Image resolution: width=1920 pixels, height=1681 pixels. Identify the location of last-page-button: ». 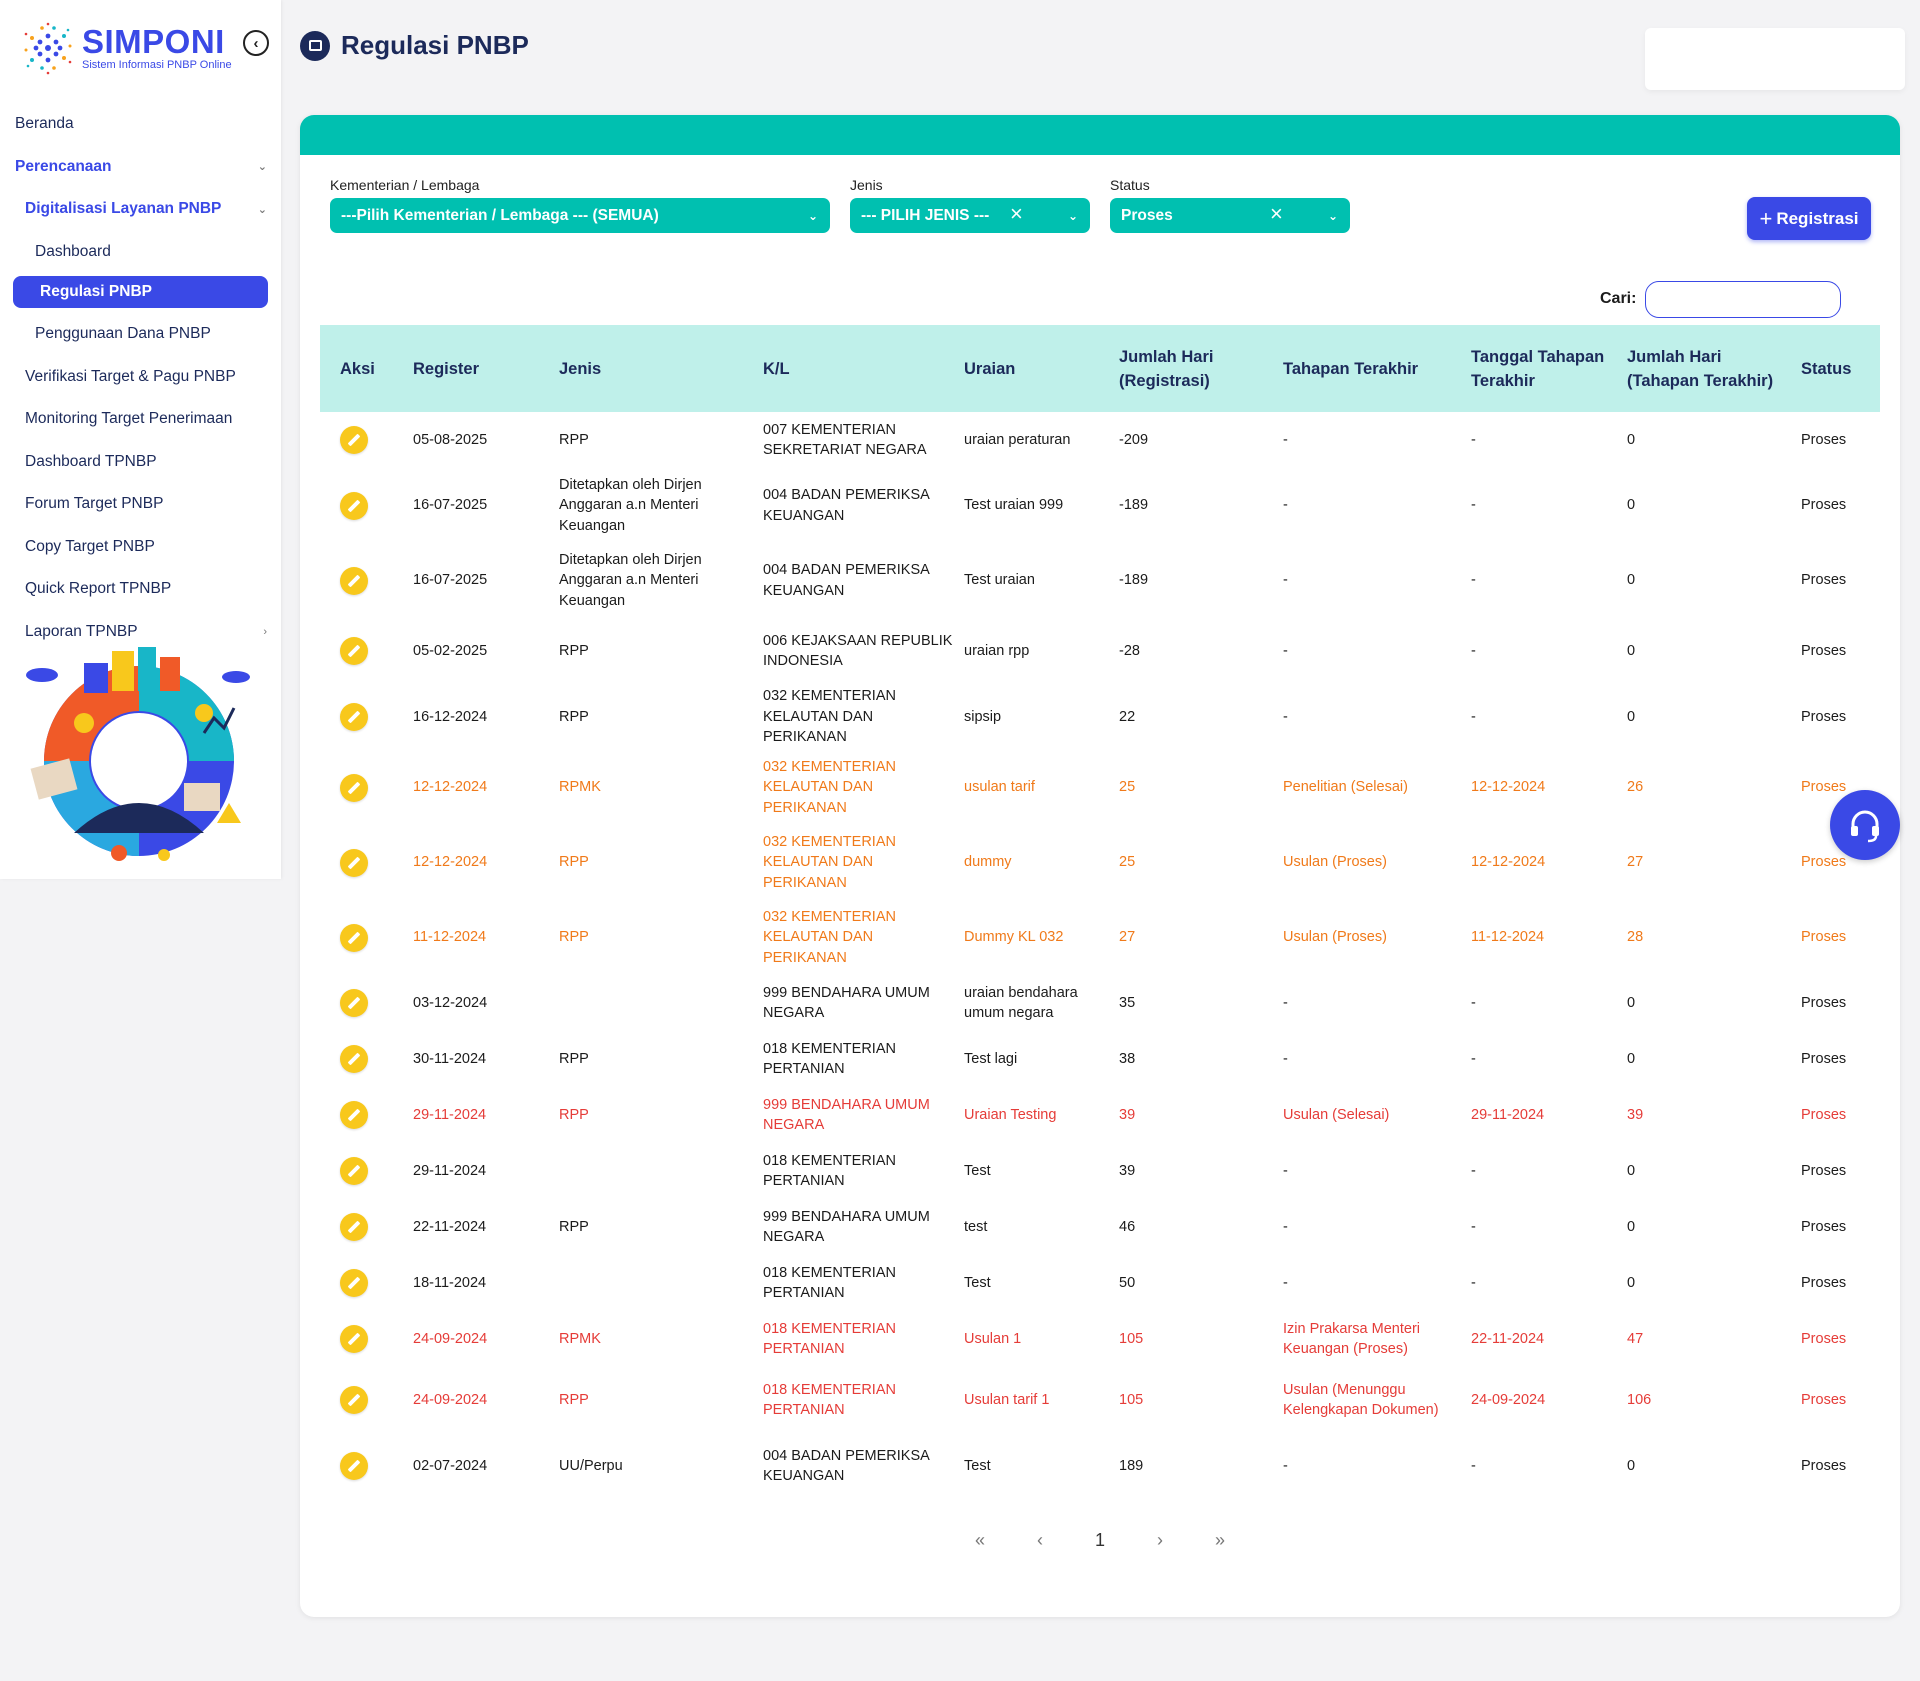
(1219, 1539).